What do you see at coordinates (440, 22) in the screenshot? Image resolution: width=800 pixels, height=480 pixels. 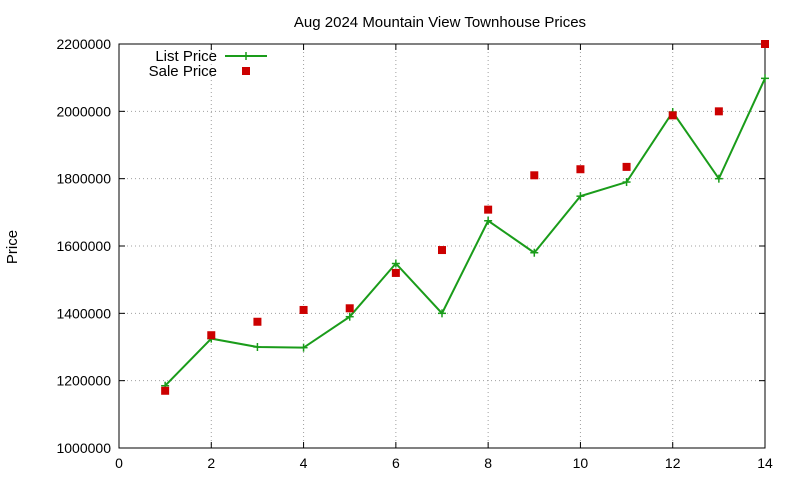 I see `chart-title: Aug 2024 Mountain View Townhouse Prices` at bounding box center [440, 22].